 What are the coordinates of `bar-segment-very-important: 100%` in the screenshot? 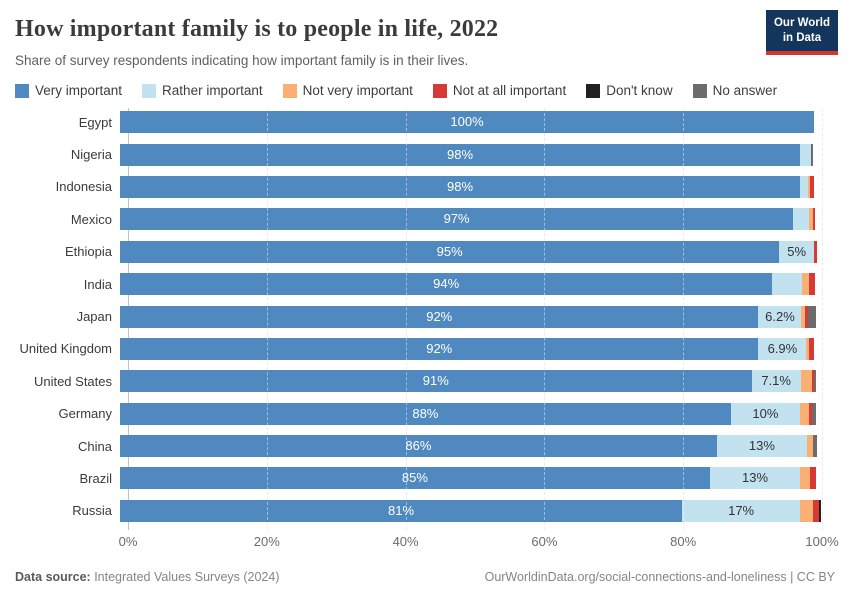 It's located at (467, 122).